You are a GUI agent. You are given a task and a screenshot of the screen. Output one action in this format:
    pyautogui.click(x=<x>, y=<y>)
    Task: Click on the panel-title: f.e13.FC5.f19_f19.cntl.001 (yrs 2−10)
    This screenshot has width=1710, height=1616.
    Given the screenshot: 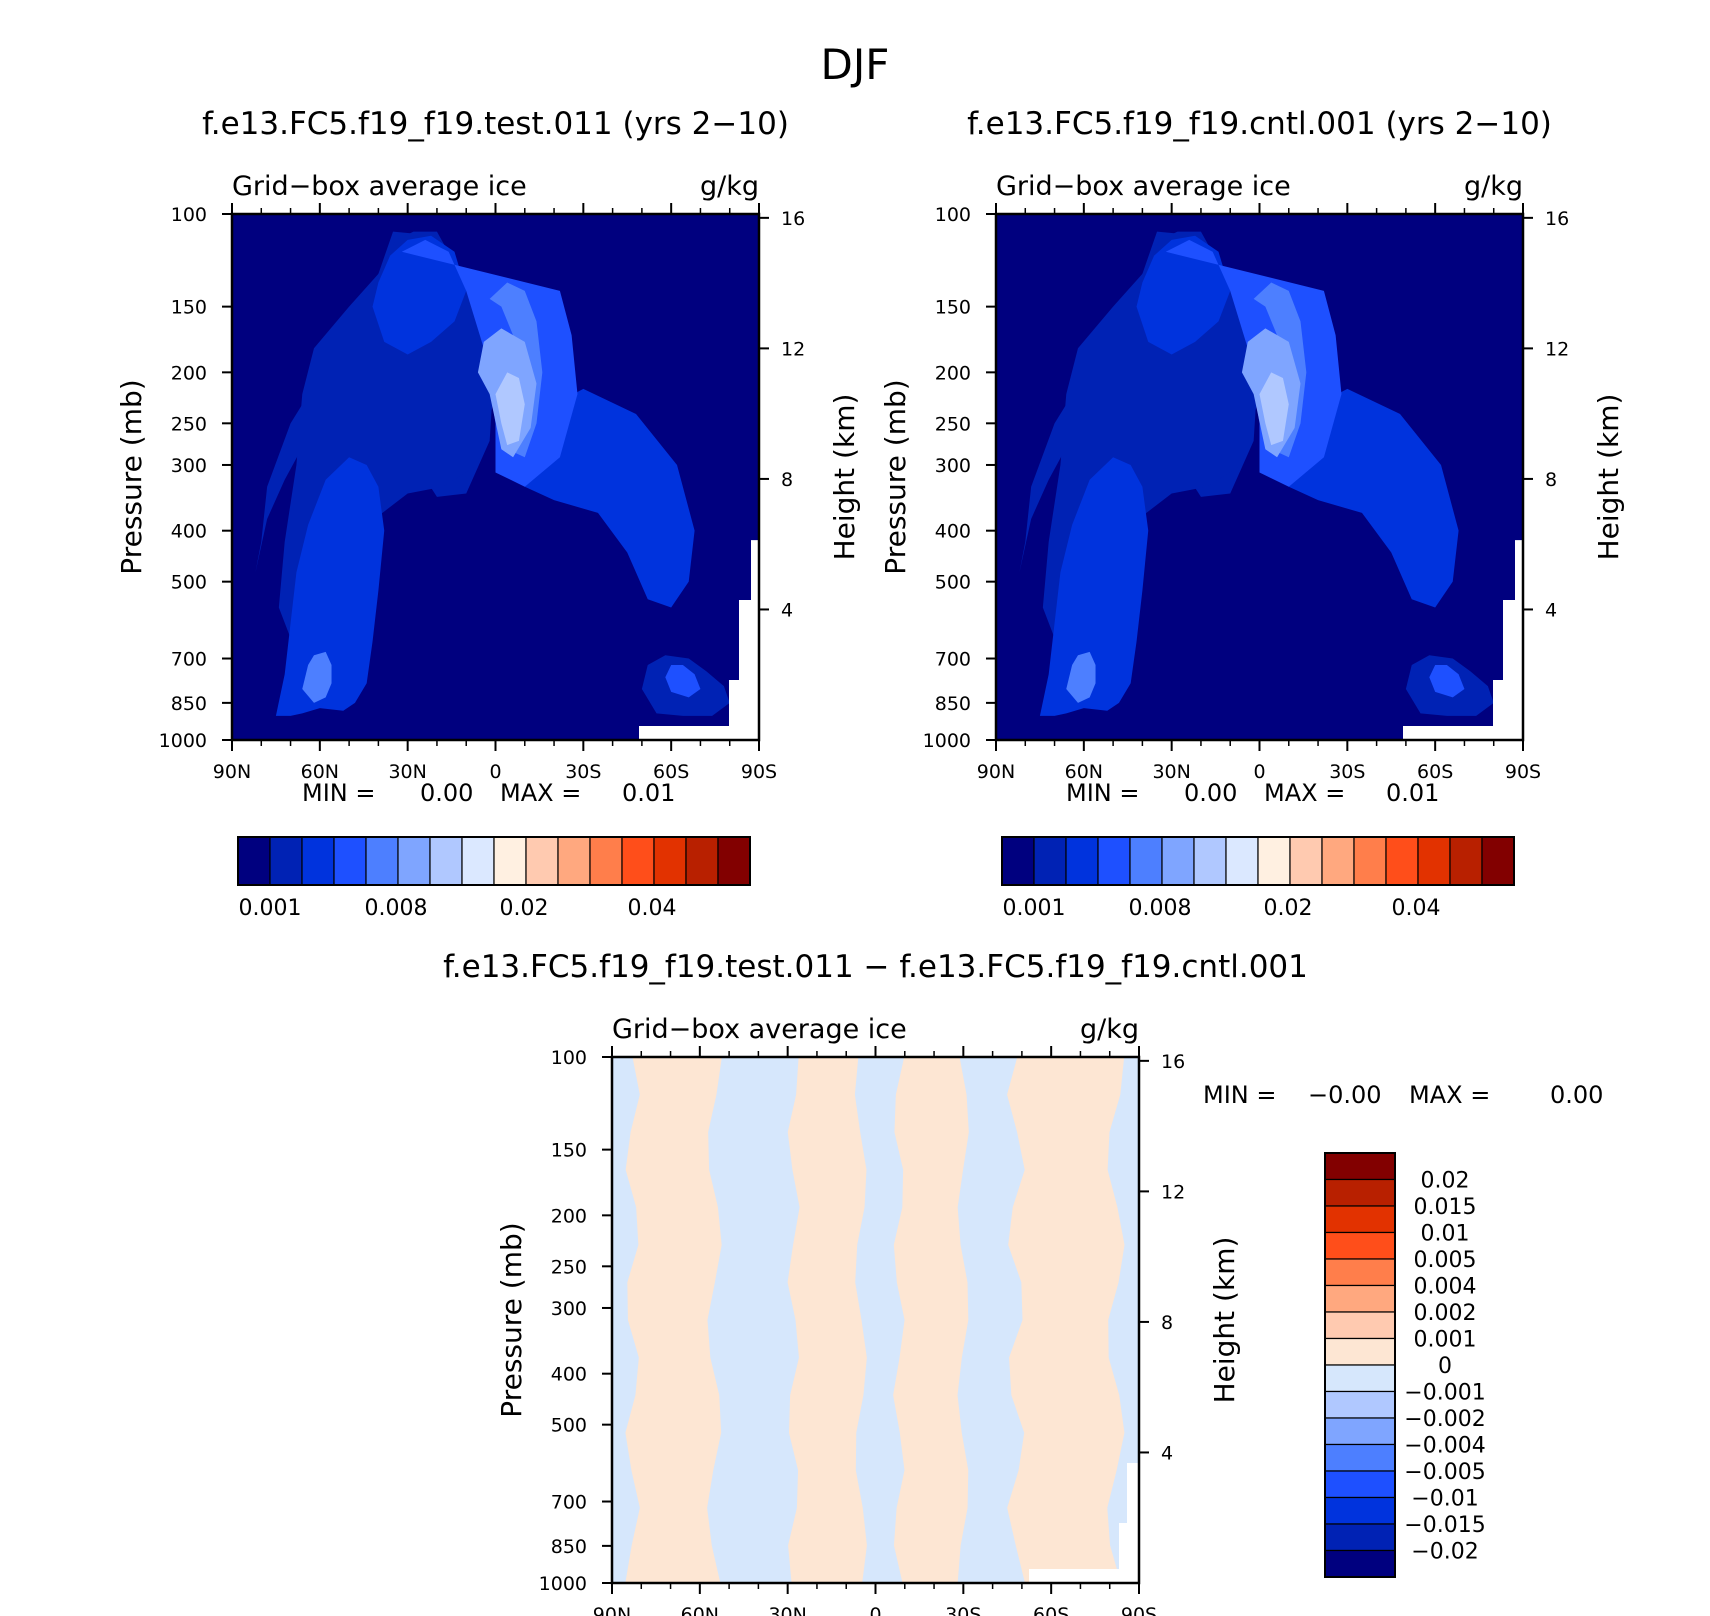 What is the action you would take?
    pyautogui.click(x=1259, y=124)
    